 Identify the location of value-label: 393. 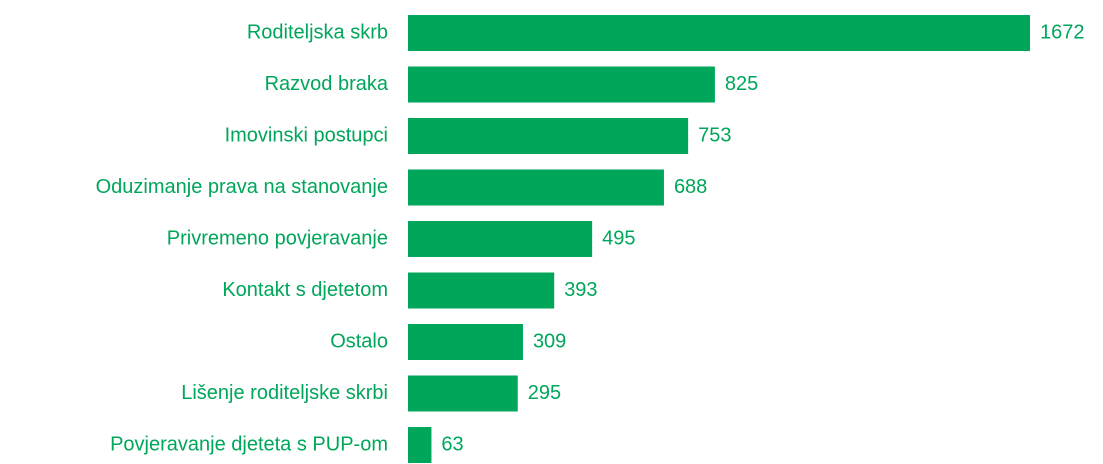
(580, 290).